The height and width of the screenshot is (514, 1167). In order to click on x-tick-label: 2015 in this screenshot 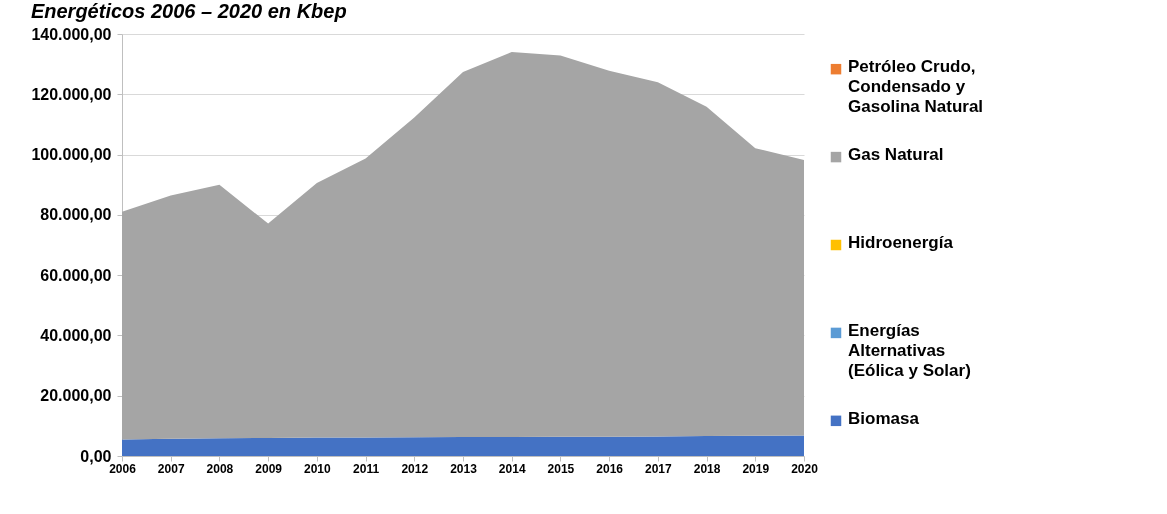, I will do `click(561, 468)`.